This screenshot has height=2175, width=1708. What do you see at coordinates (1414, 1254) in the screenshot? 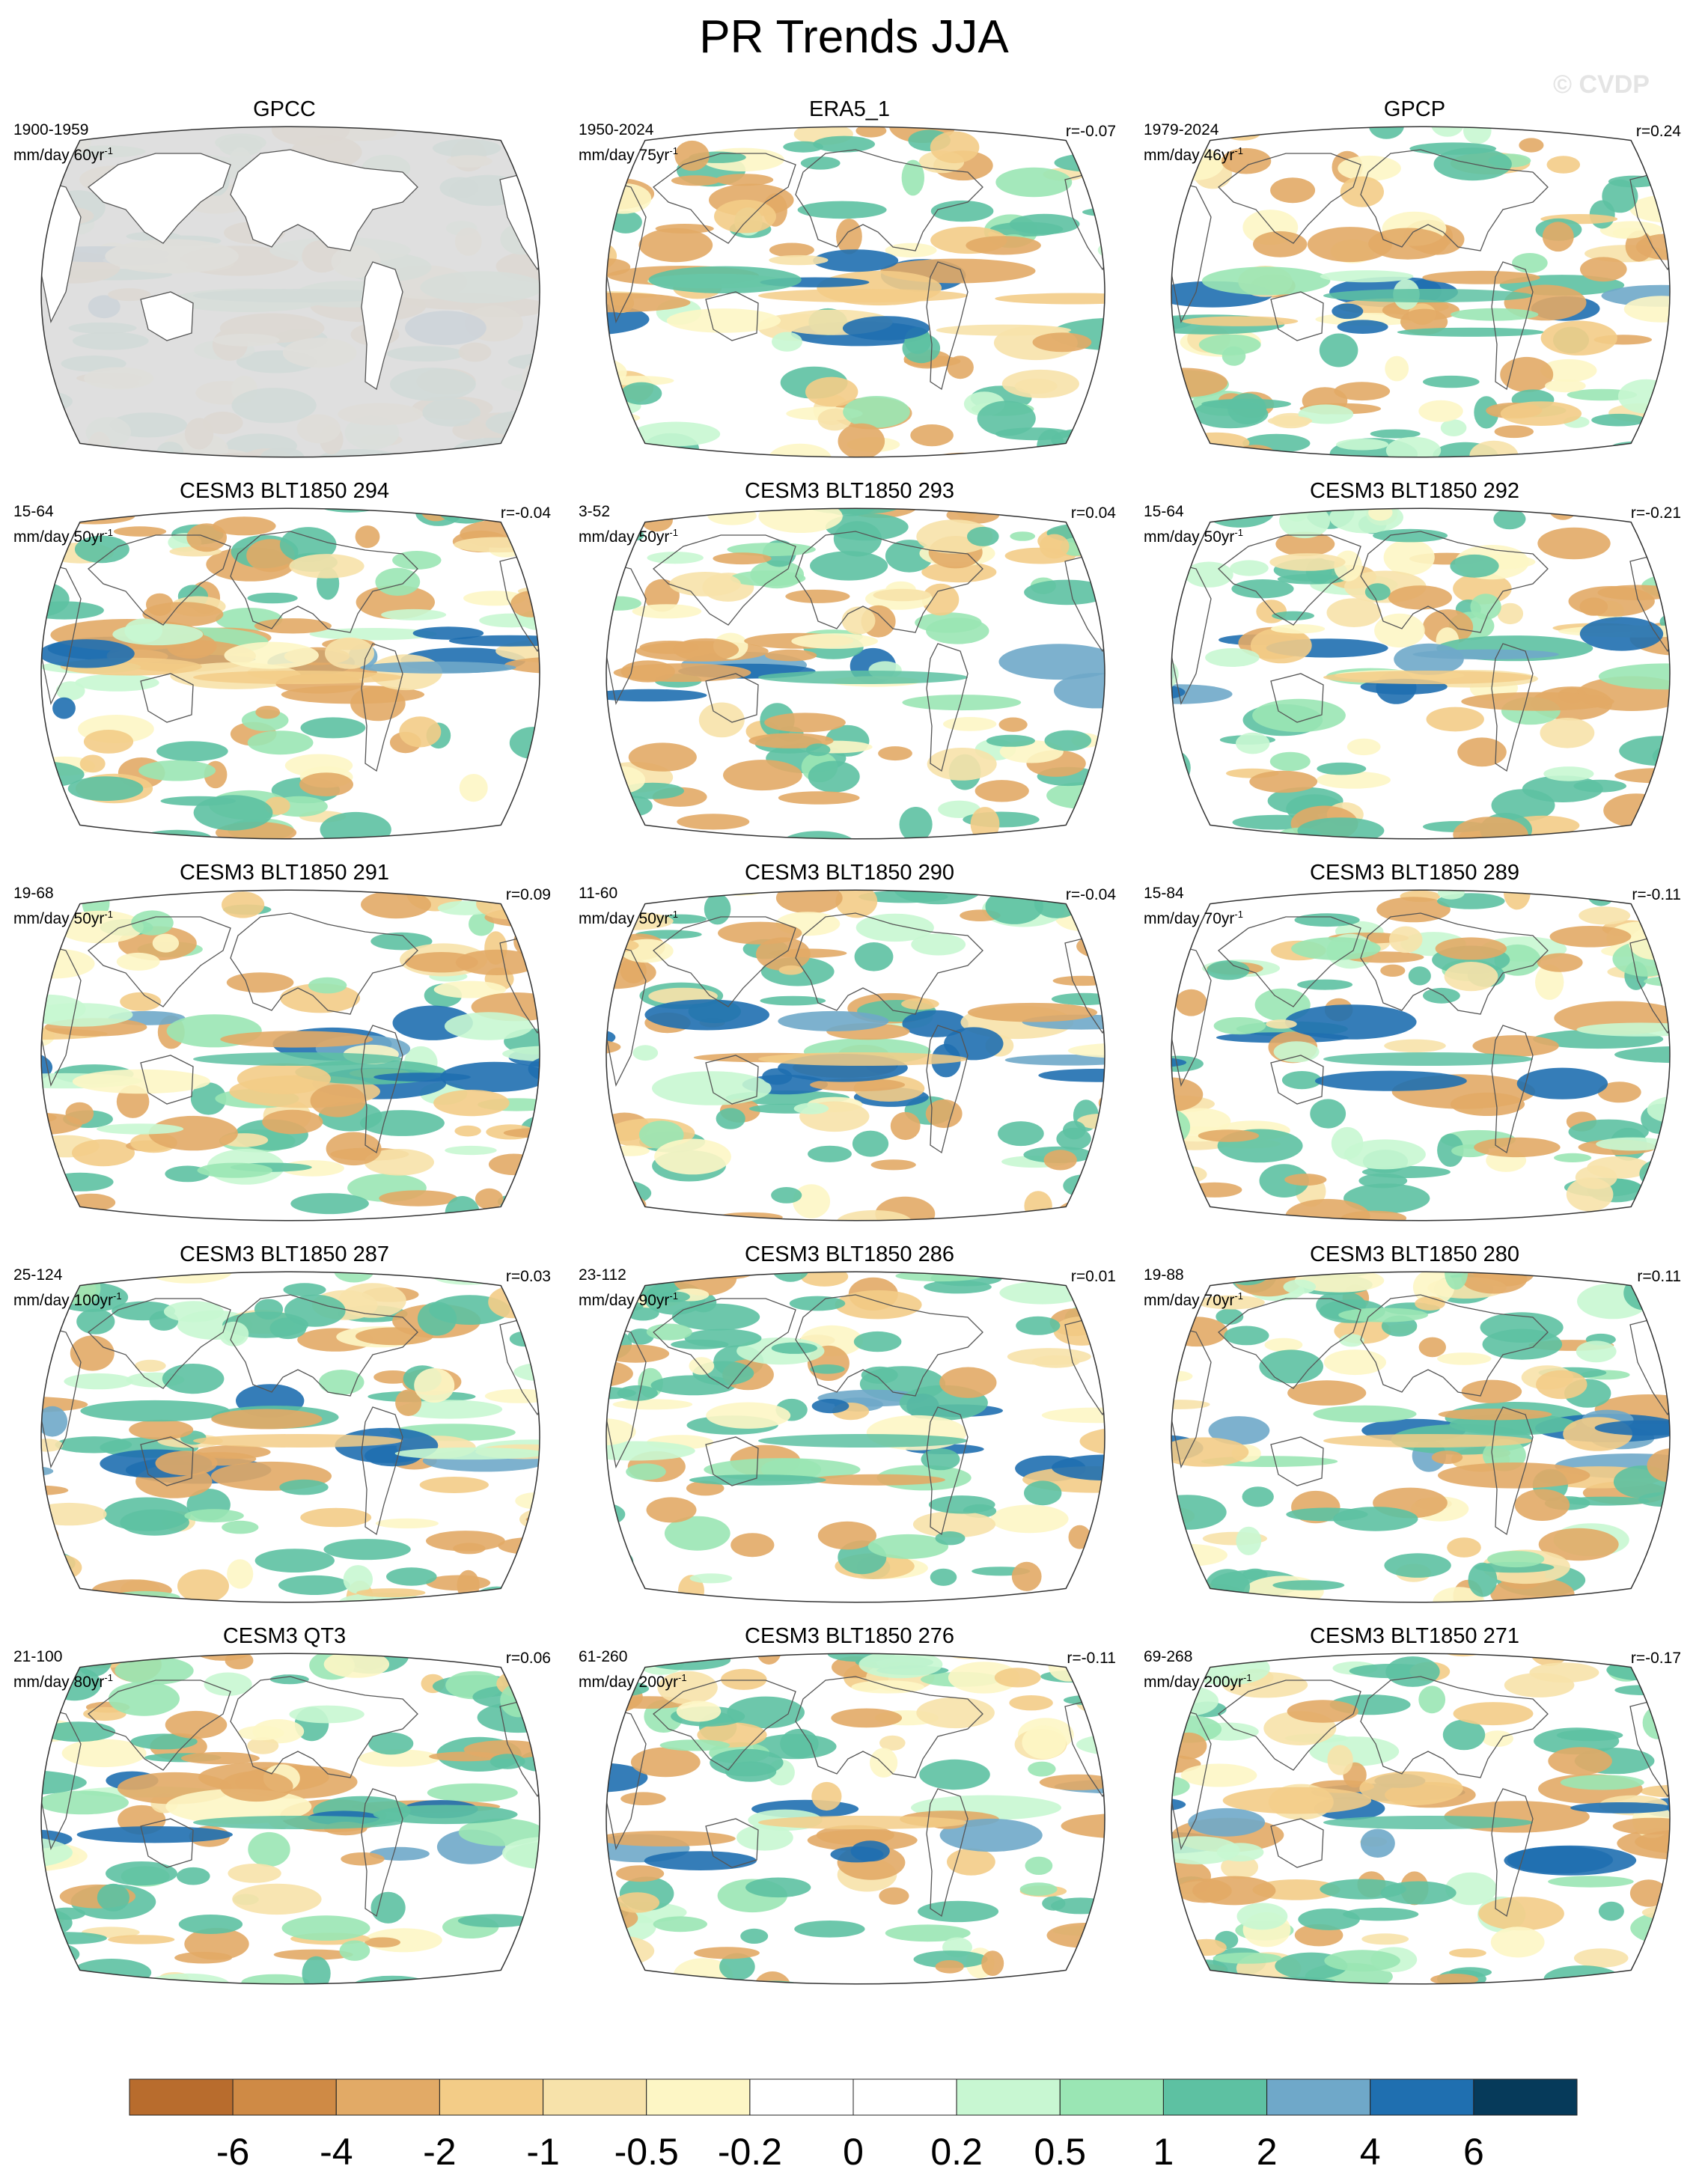
I see `panel-title: CESM3 BLT1850 280` at bounding box center [1414, 1254].